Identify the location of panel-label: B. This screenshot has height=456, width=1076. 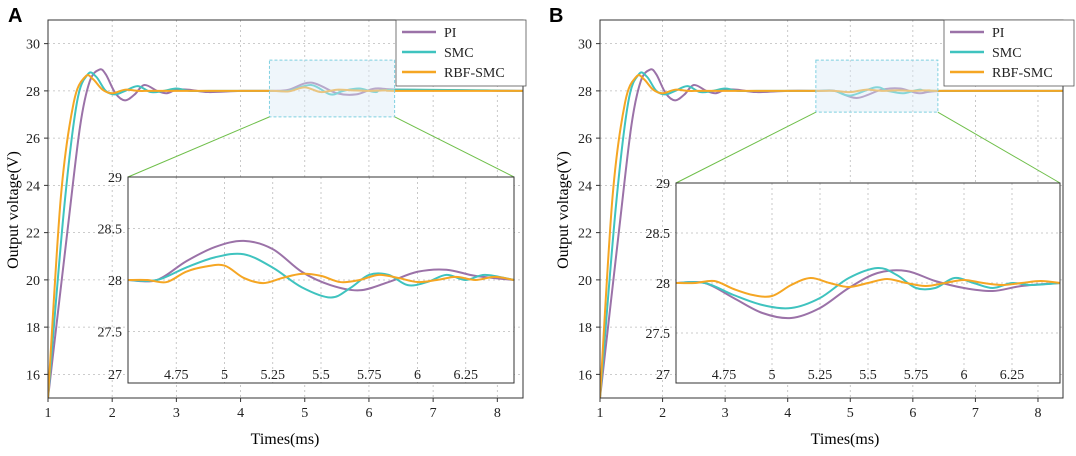
(556, 16).